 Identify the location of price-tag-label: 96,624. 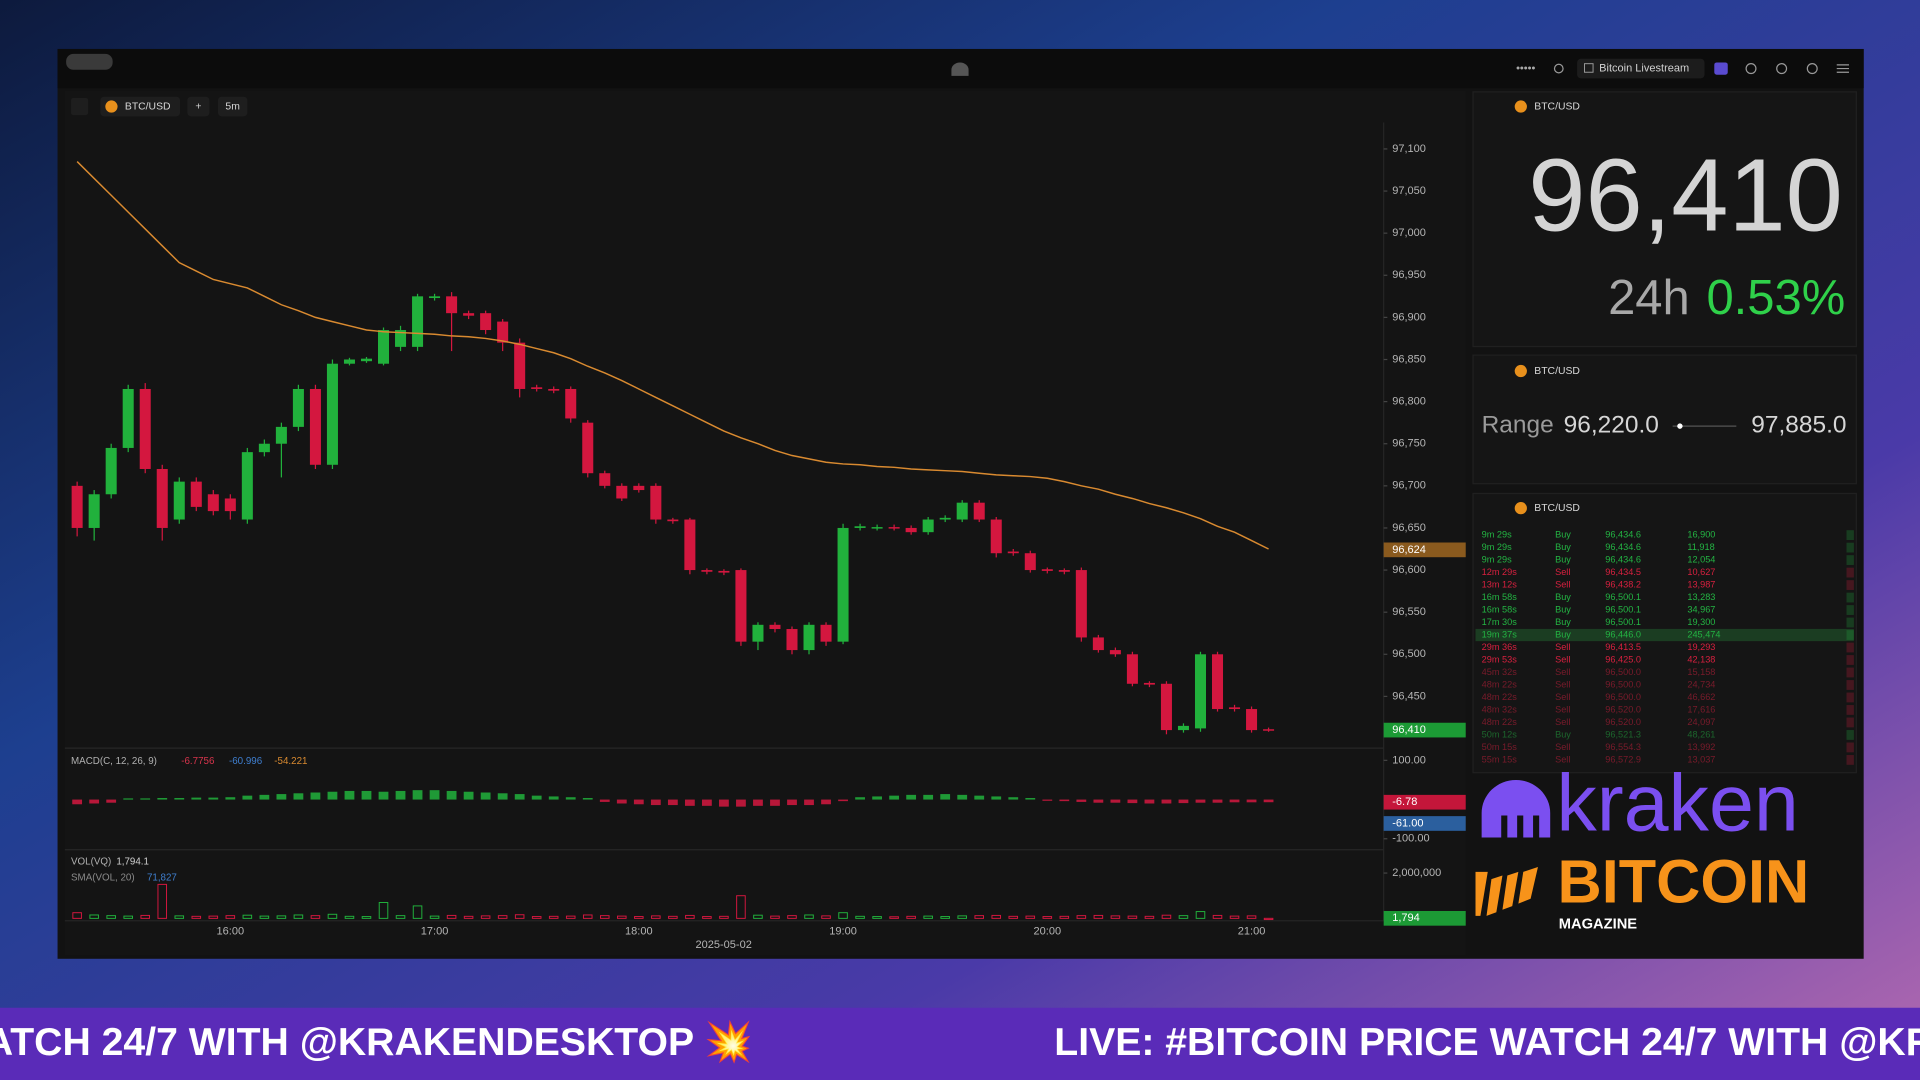
(1409, 550).